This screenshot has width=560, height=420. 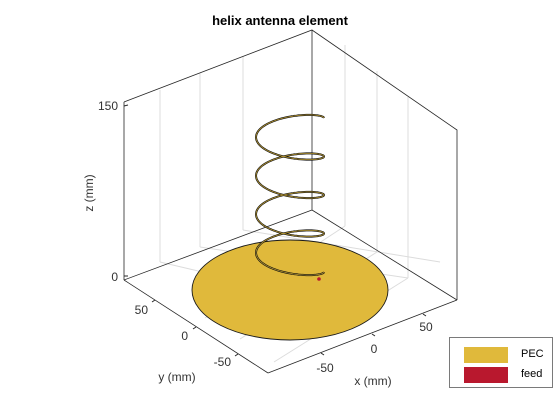 I want to click on legend-label-feed: feed, so click(x=532, y=374).